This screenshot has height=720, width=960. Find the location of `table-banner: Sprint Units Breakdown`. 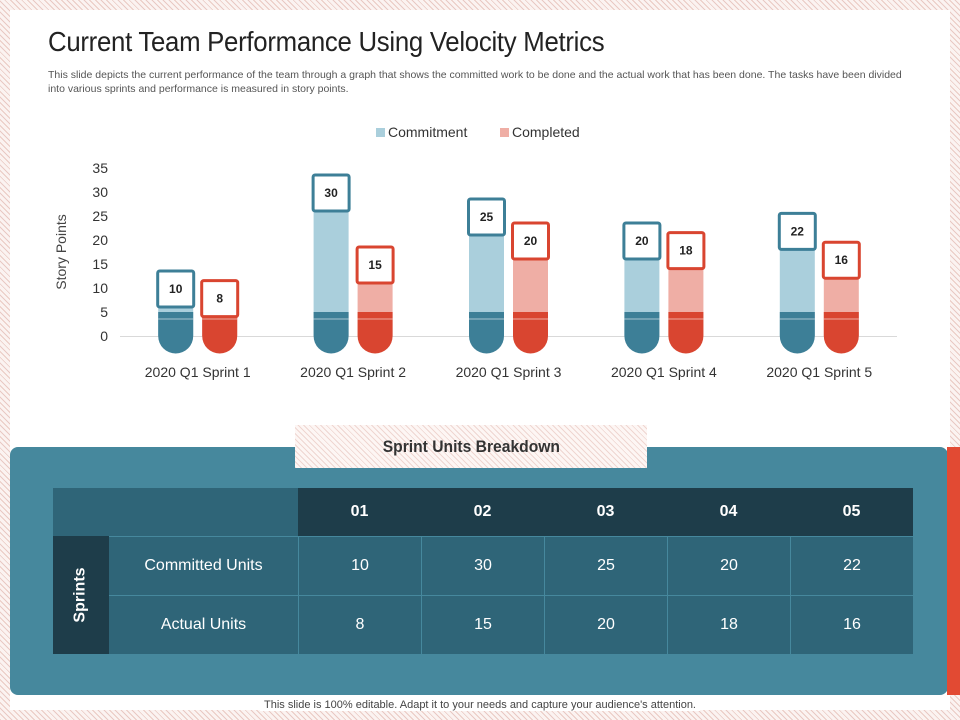

table-banner: Sprint Units Breakdown is located at coordinates (471, 446).